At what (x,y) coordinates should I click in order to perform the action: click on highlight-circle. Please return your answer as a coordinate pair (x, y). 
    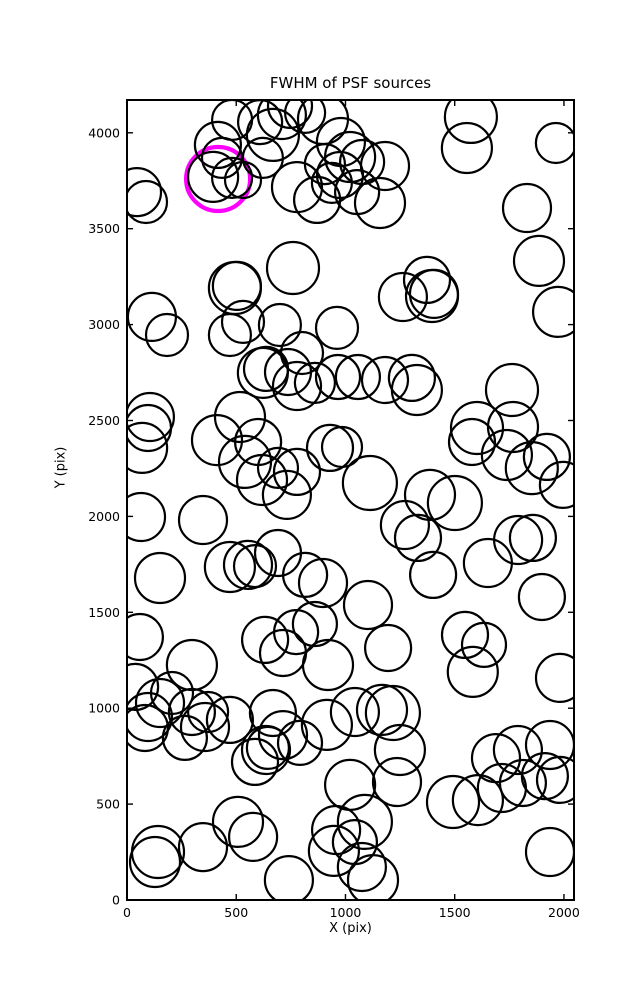
    Looking at the image, I should click on (218, 179).